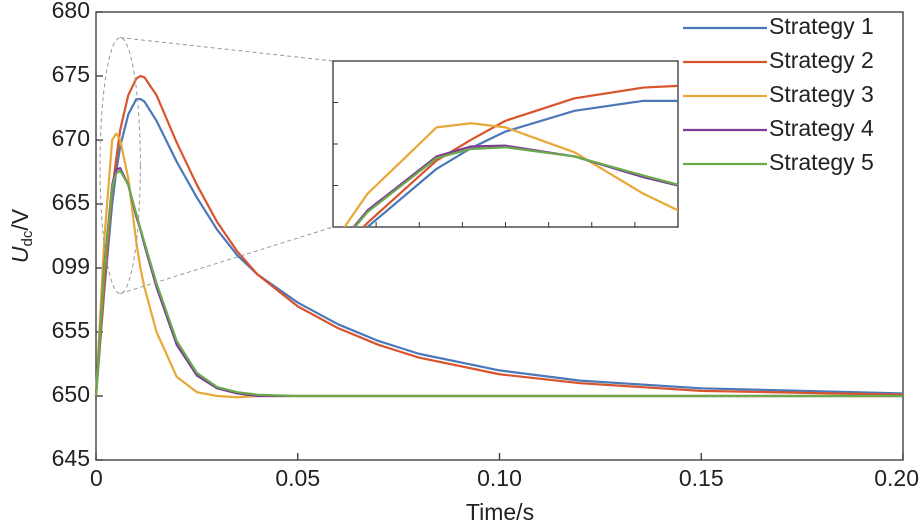 The height and width of the screenshot is (532, 921). What do you see at coordinates (821, 128) in the screenshot?
I see `legend-label: Strategy 4` at bounding box center [821, 128].